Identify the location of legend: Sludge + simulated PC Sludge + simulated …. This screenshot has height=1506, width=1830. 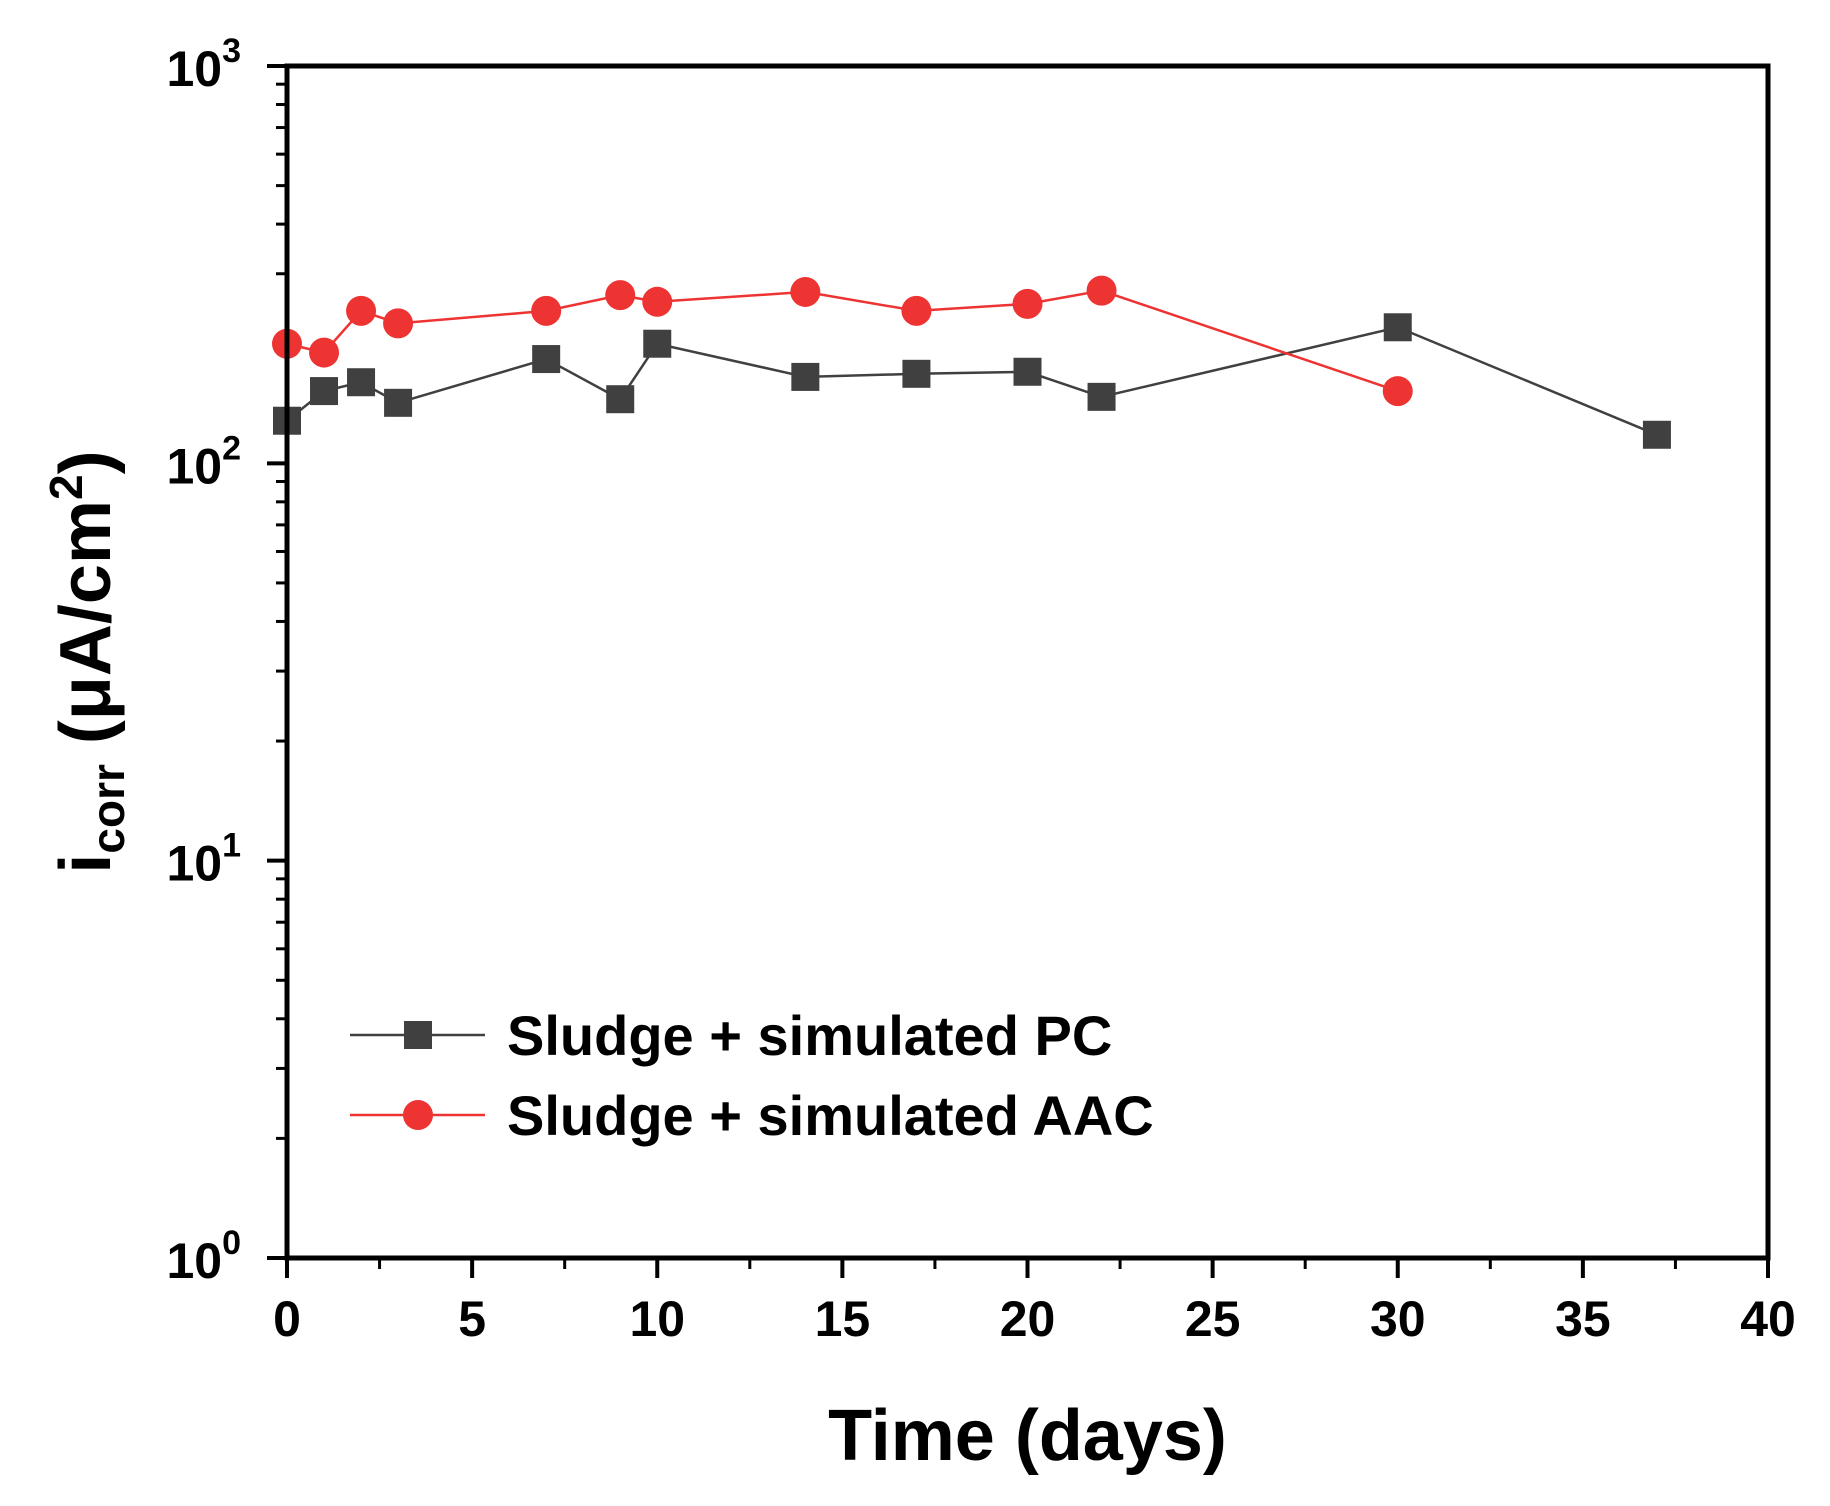
(752, 1075).